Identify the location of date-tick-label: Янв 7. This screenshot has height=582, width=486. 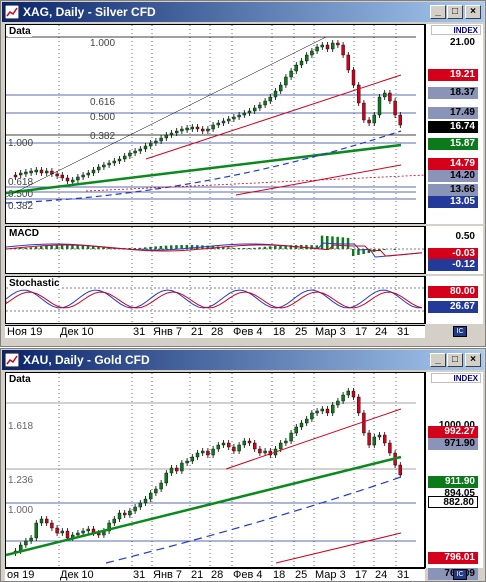
(168, 575).